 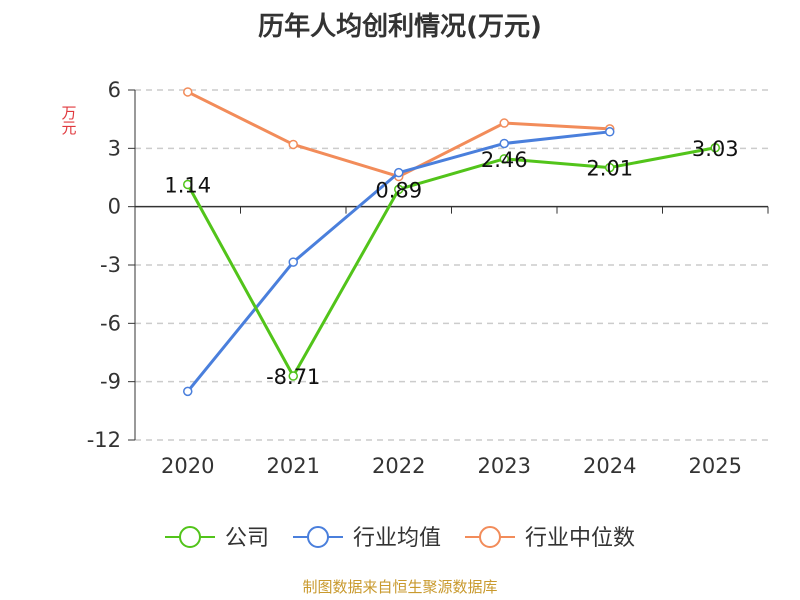 What do you see at coordinates (398, 466) in the screenshot?
I see `x-tick-label: 2022` at bounding box center [398, 466].